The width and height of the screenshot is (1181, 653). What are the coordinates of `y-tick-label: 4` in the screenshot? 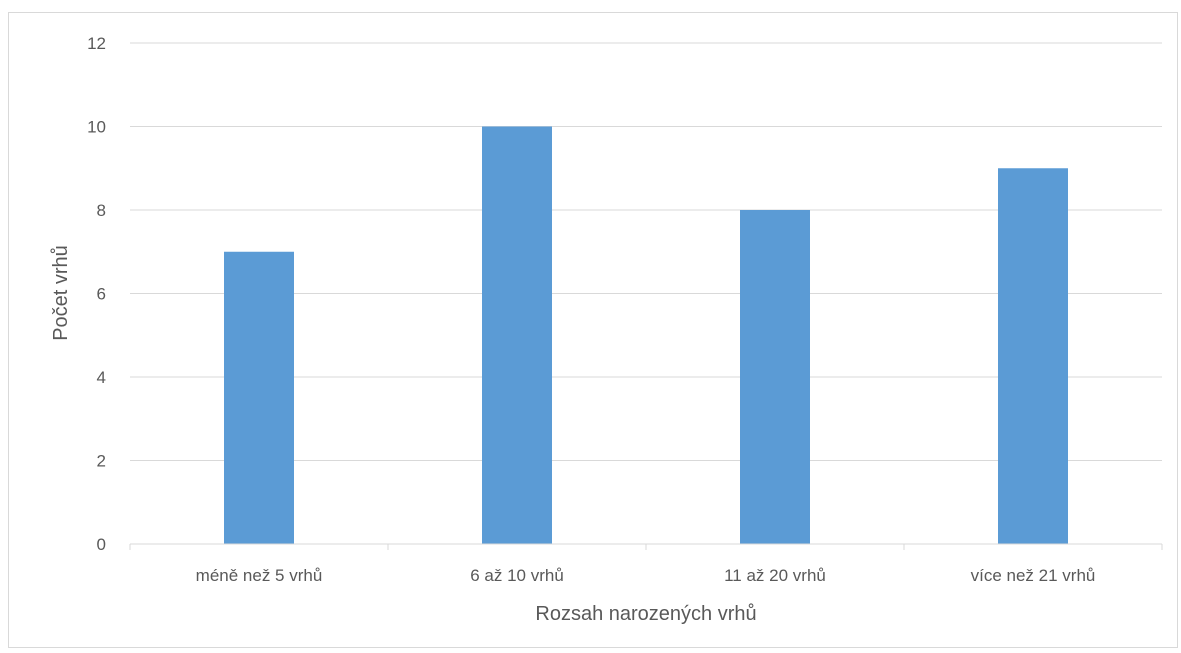 It's located at (101, 377).